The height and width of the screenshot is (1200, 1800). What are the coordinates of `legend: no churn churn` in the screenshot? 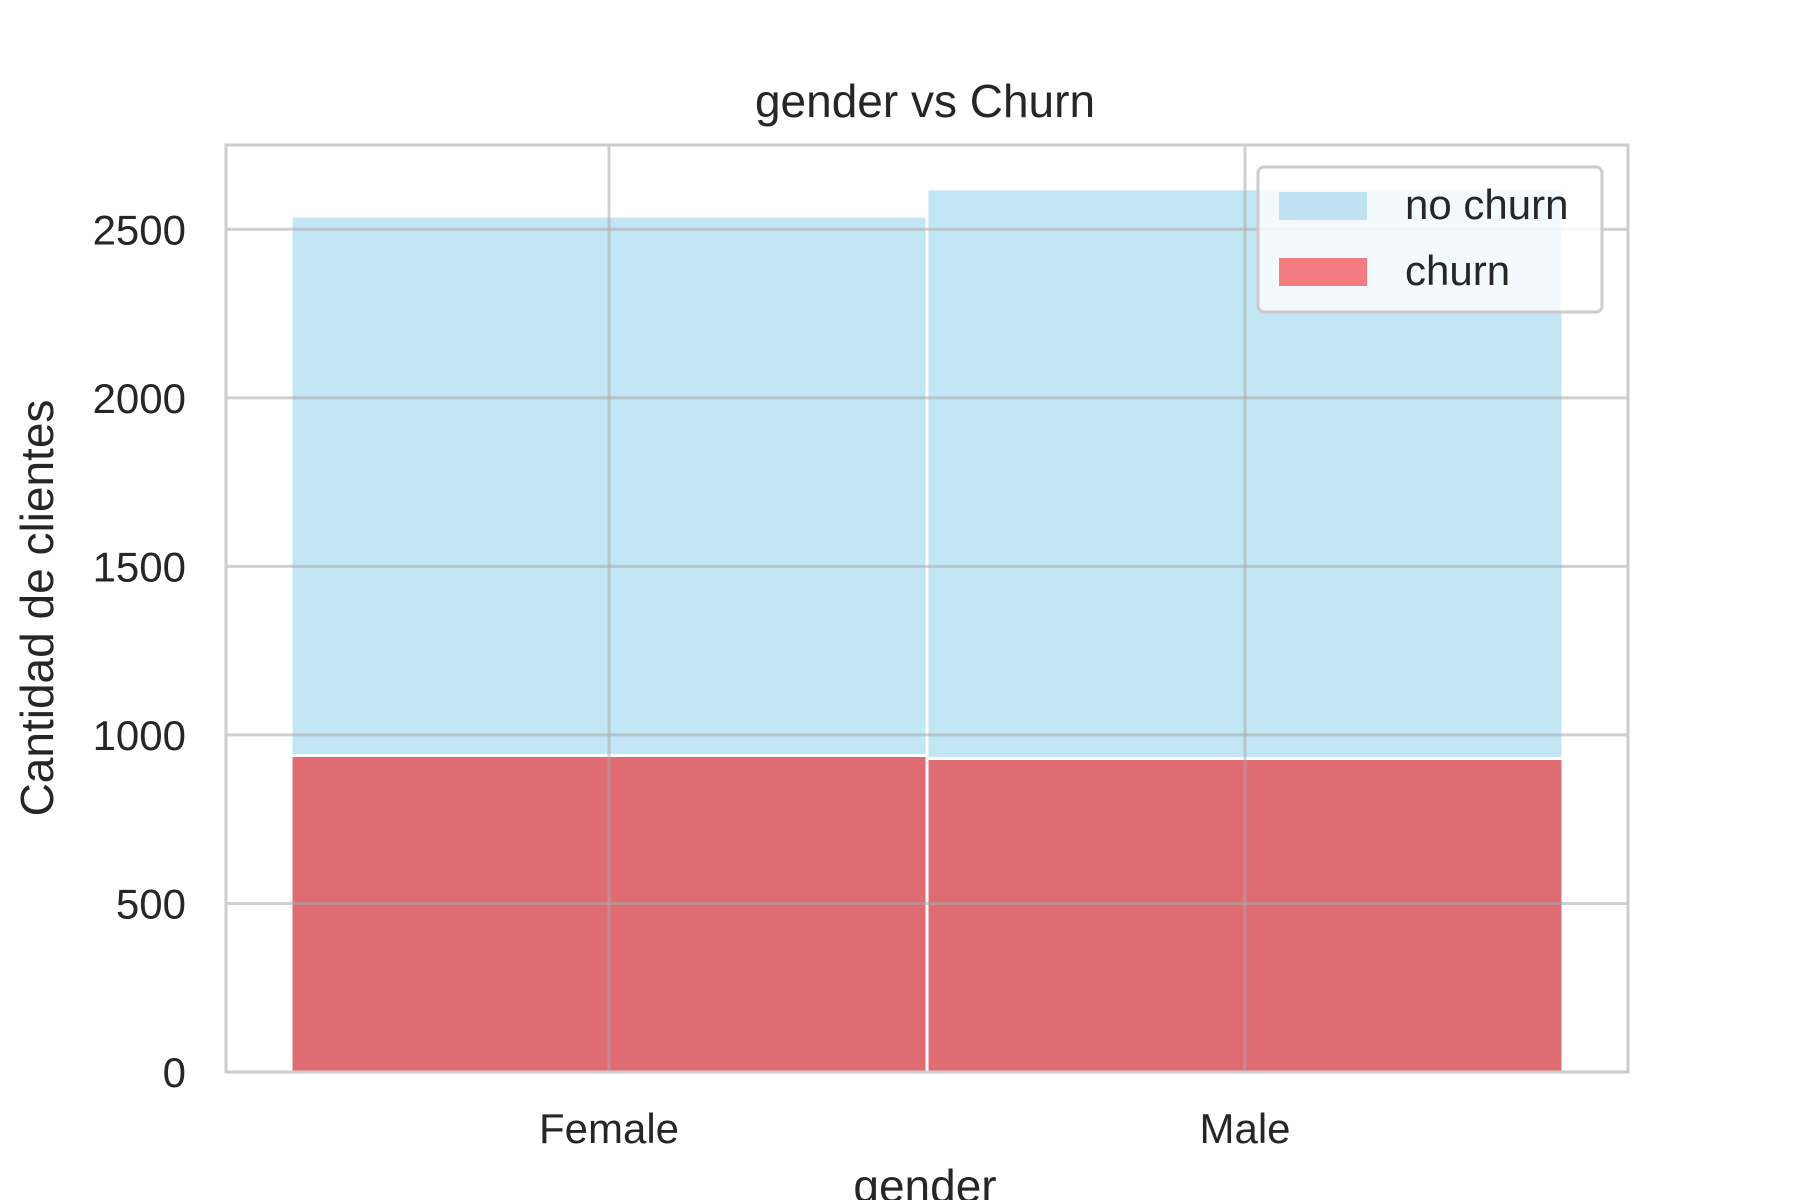 It's located at (1430, 239).